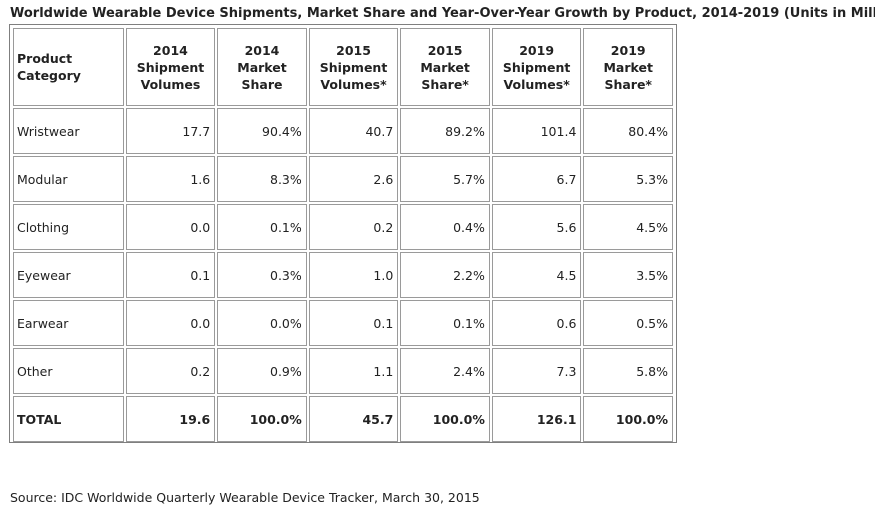 The image size is (875, 517). I want to click on column-header-2015-market-share: 2015 Market Share*, so click(445, 67).